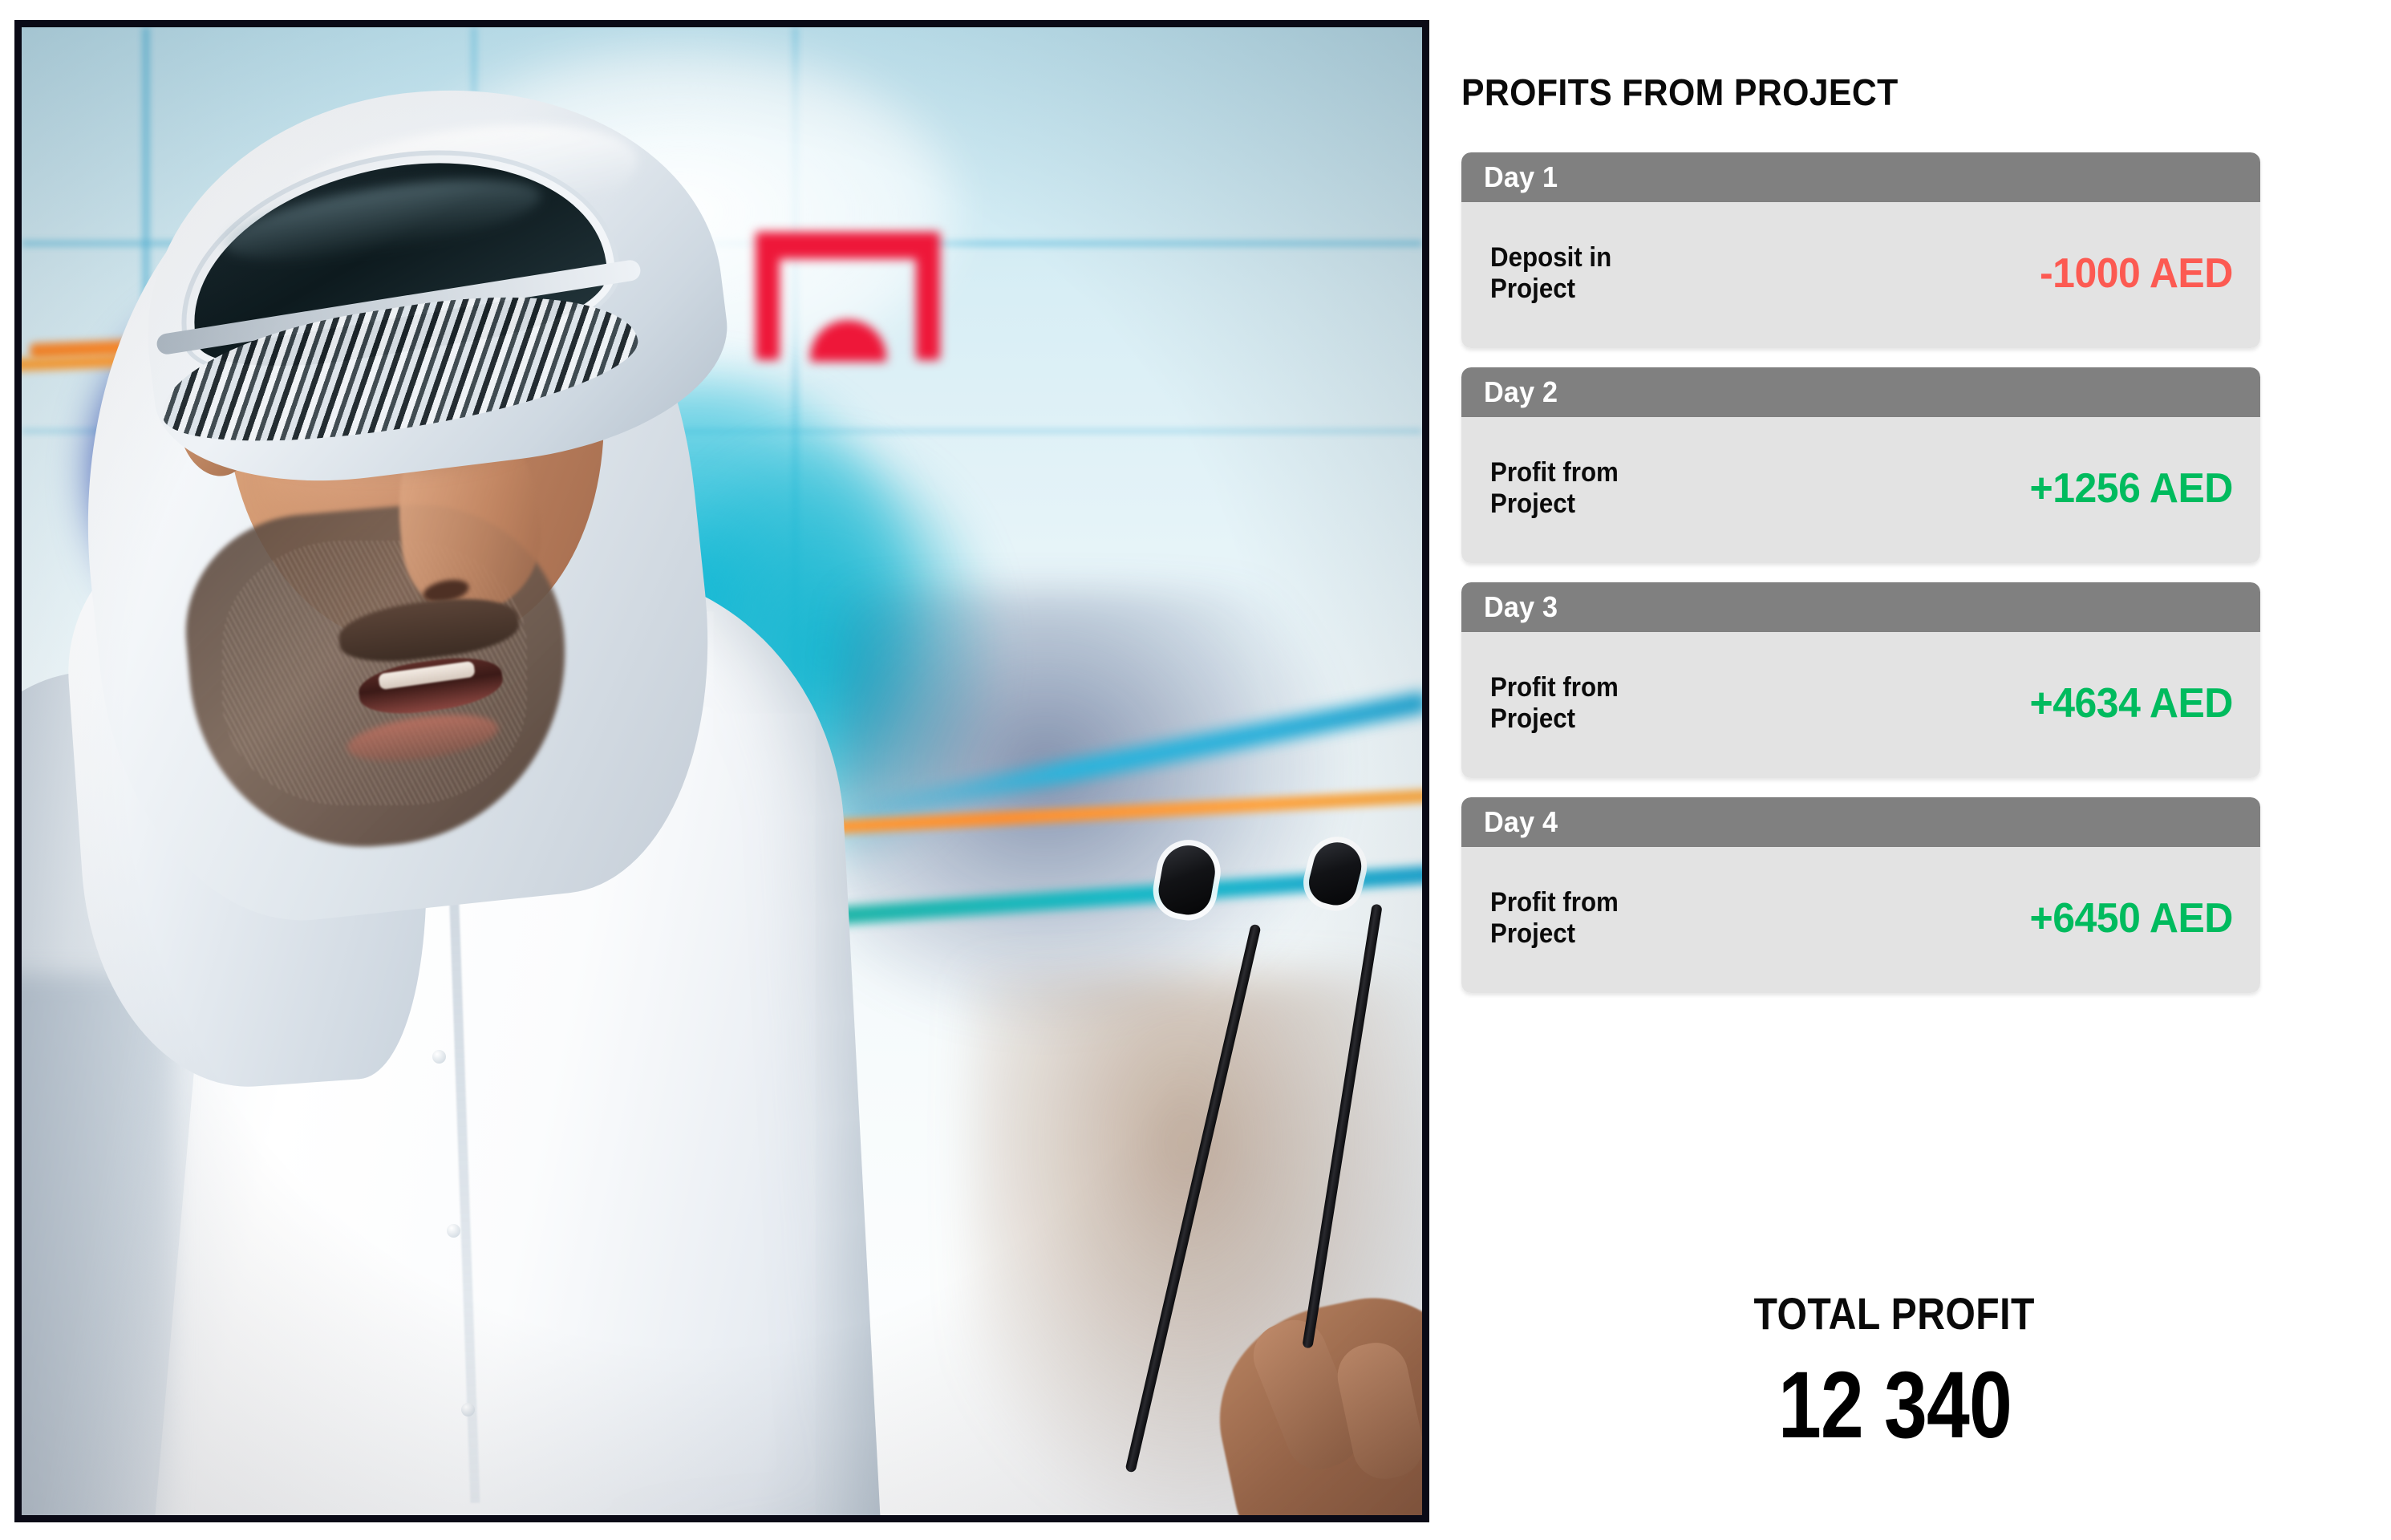  I want to click on day-card-1: Day 1 Deposit in Project -1000 AED, so click(1860, 250).